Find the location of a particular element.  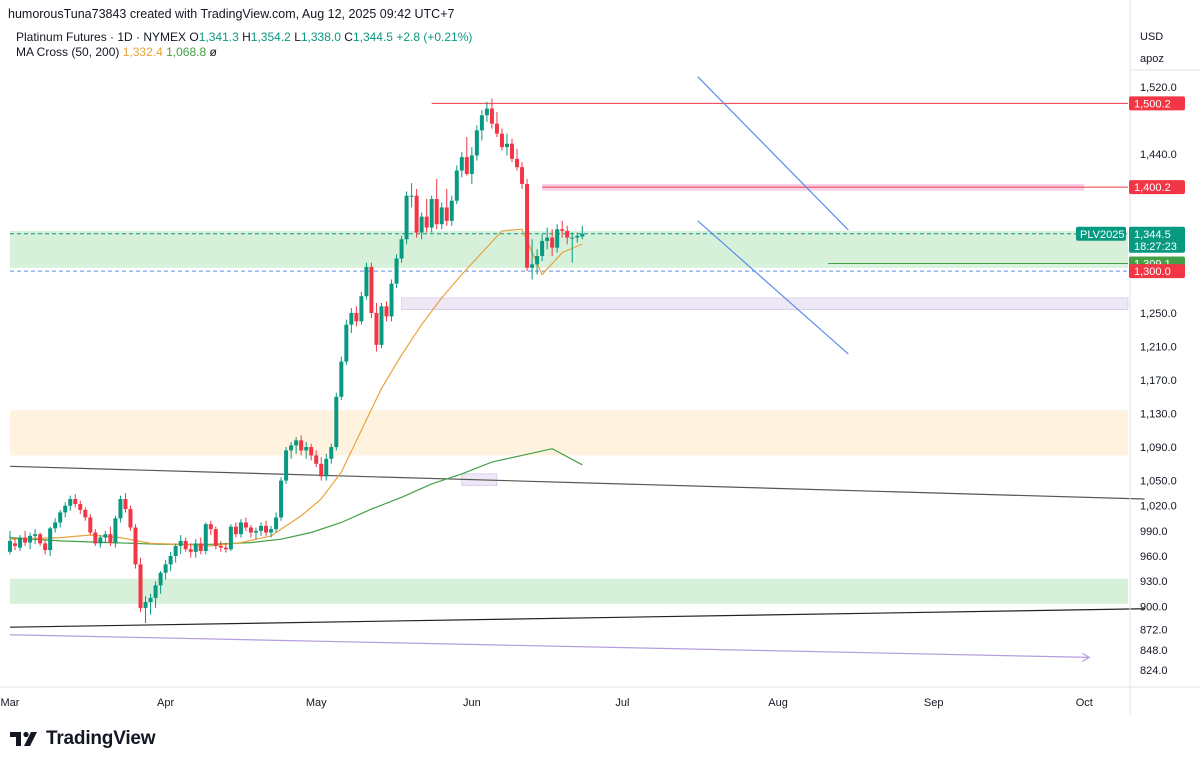

ma-slow-value: 1,068.8 is located at coordinates (186, 52).